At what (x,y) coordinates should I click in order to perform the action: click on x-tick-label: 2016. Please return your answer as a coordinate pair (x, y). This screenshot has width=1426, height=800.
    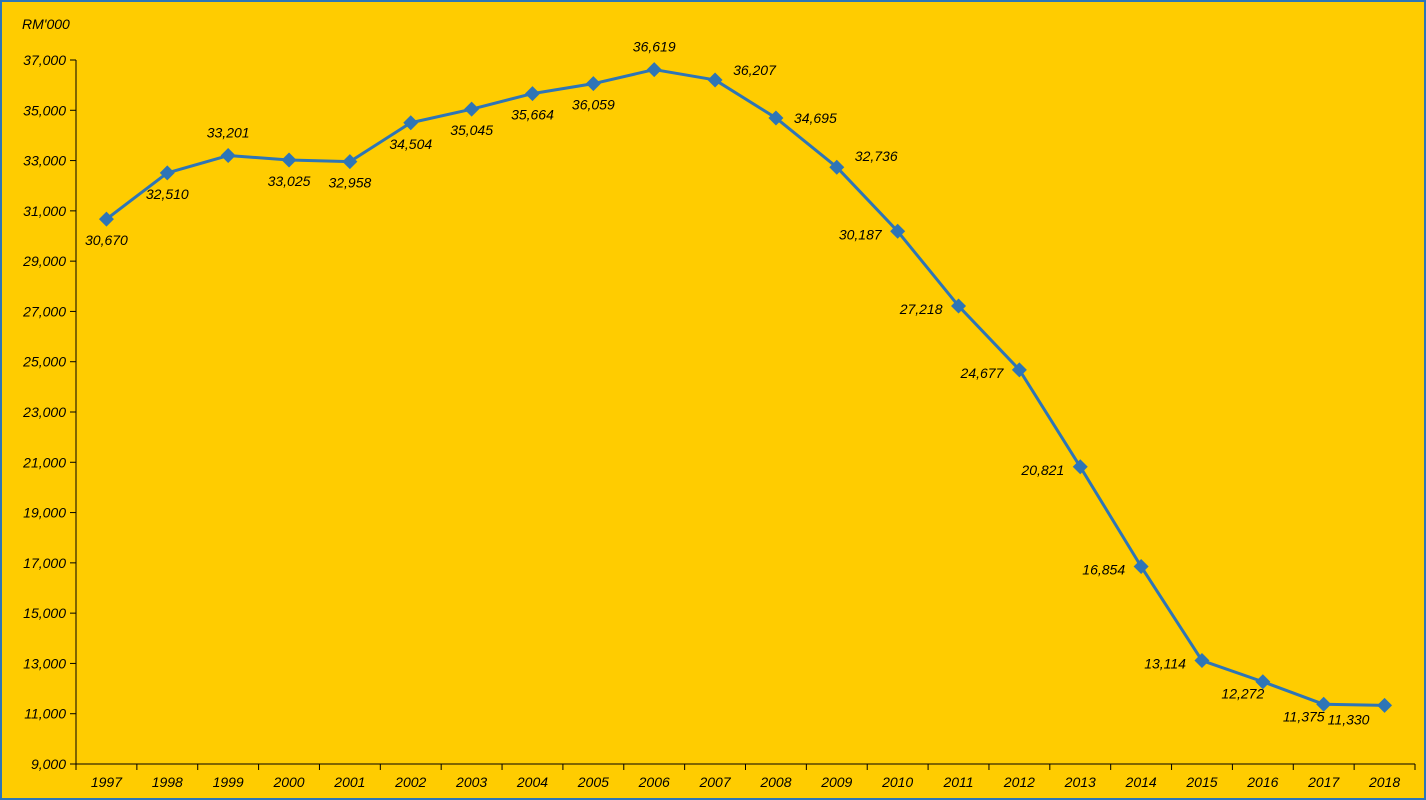
    Looking at the image, I should click on (1262, 782).